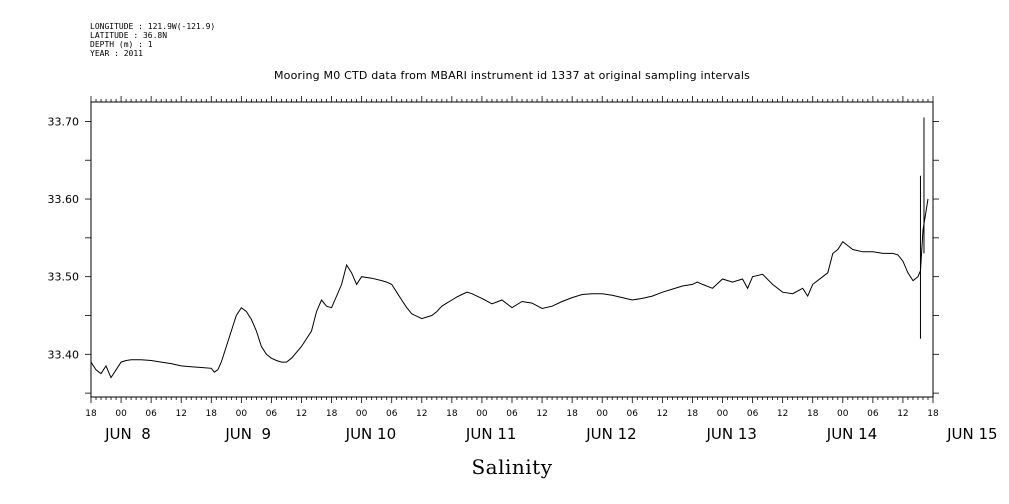 The width and height of the screenshot is (1009, 504). Describe the element at coordinates (116, 53) in the screenshot. I see `year-text: YEAR : 2011` at that location.